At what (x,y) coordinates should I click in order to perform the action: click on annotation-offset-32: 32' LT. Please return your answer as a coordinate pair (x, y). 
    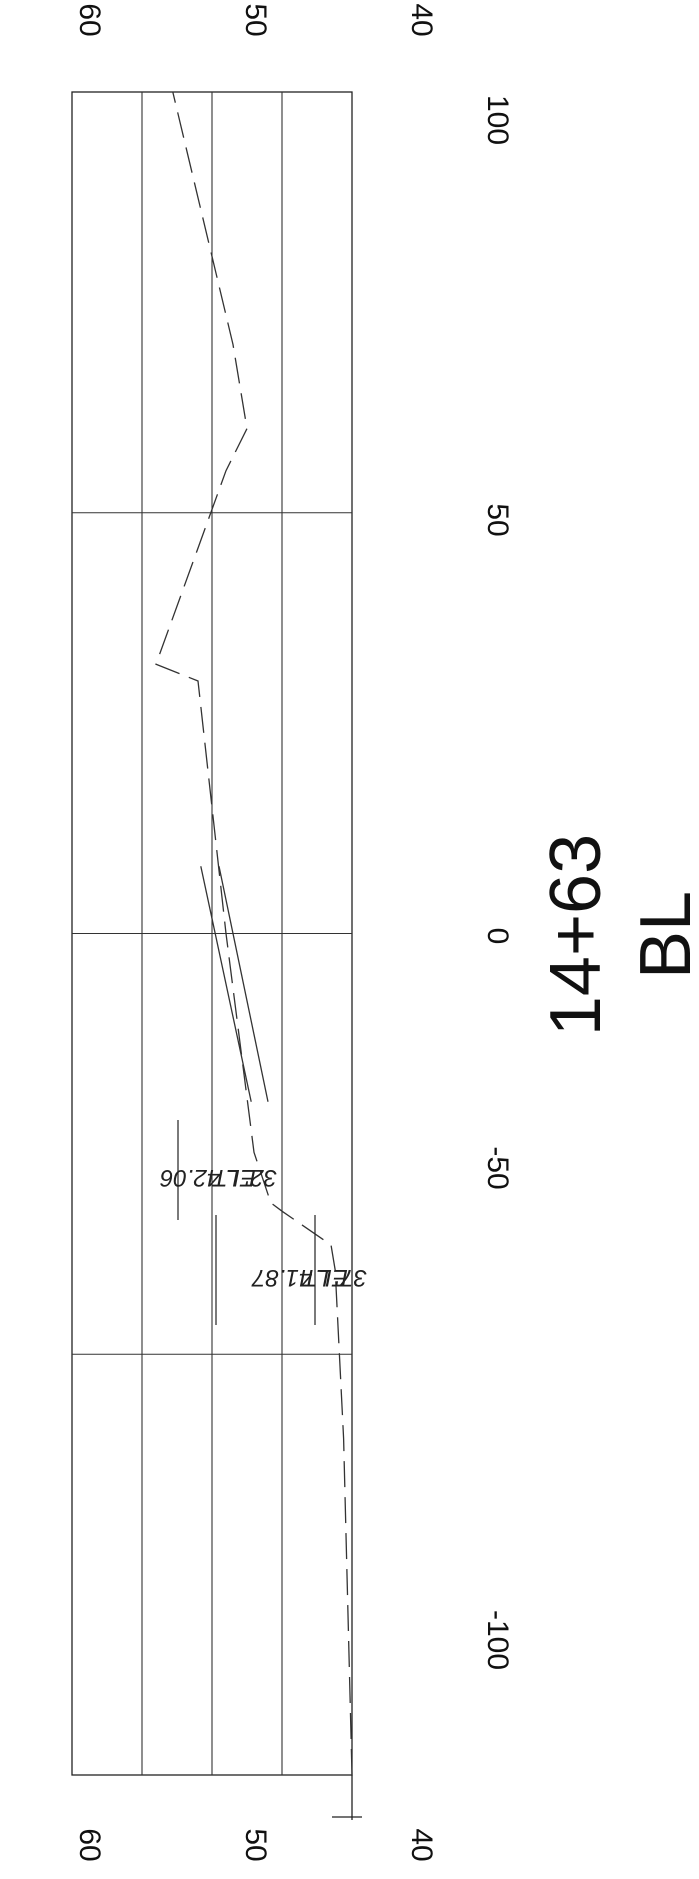
    Looking at the image, I should click on (244, 1177).